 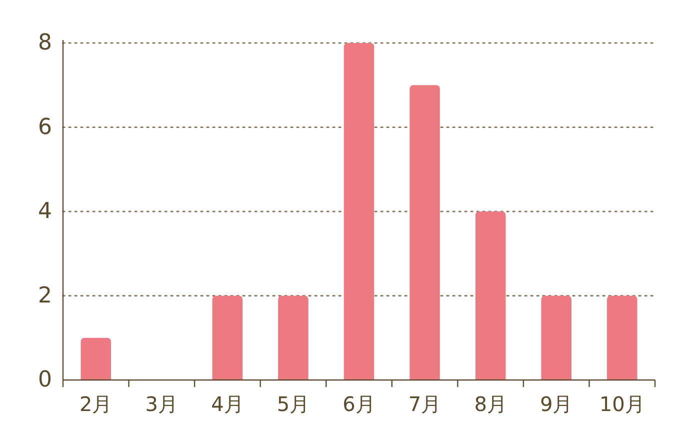 What do you see at coordinates (359, 404) in the screenshot?
I see `x-tick-label: 6月` at bounding box center [359, 404].